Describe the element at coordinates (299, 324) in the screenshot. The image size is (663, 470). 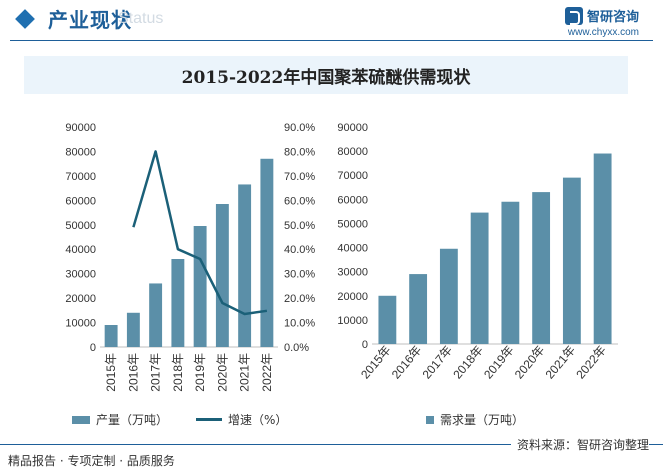
I see `y2-tick-label: 10.0%` at that location.